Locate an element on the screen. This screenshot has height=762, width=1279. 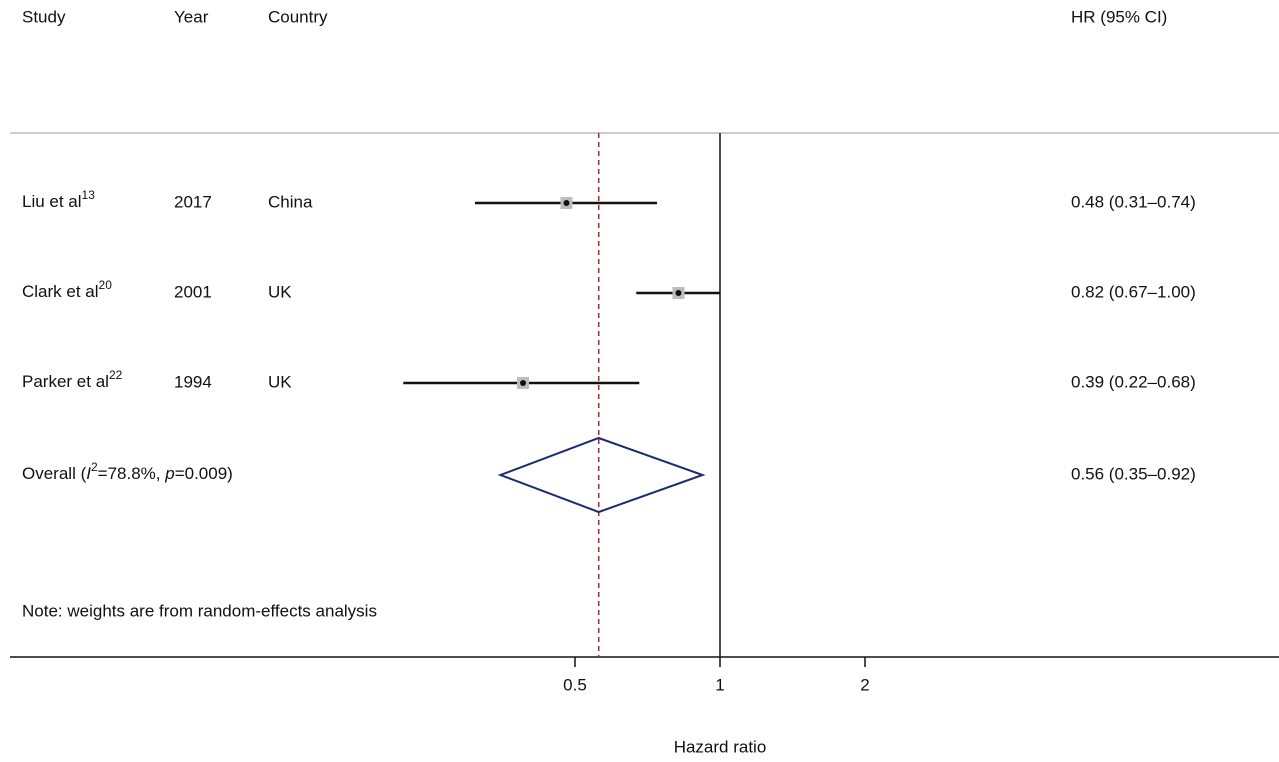
study-label: Clark et al20 is located at coordinates (67, 289).